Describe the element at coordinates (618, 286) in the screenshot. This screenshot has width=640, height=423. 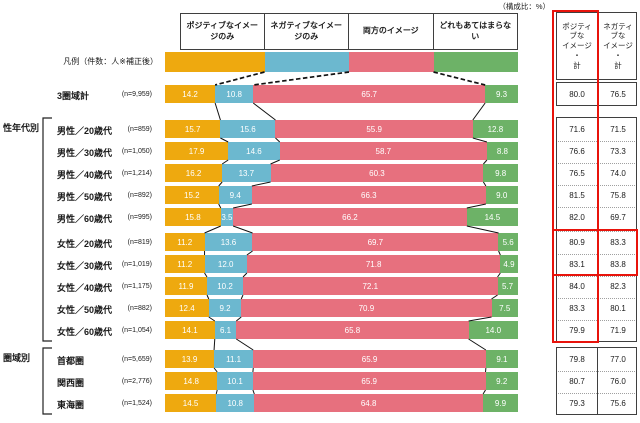
I see `negative-total-value: 82.3` at that location.